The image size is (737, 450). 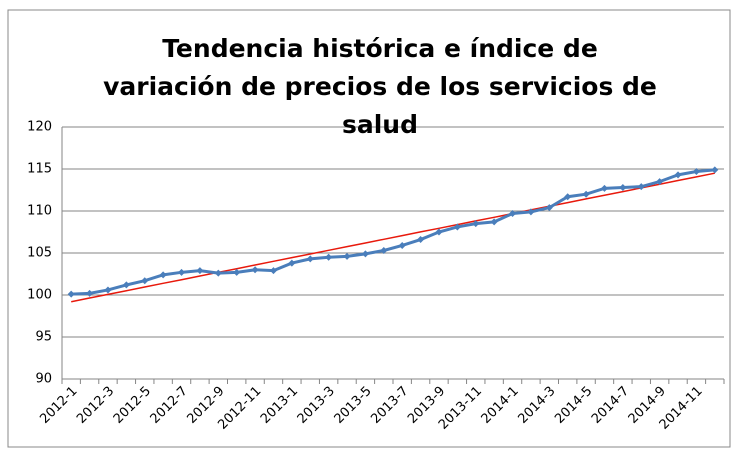 What do you see at coordinates (39, 127) in the screenshot?
I see `y-tick-label: 120` at bounding box center [39, 127].